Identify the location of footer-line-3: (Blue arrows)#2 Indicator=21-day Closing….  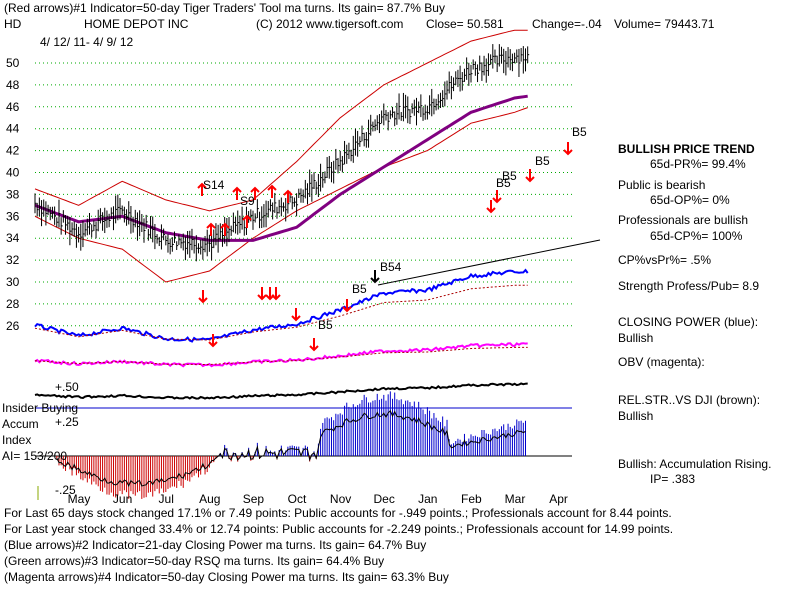
(215, 545).